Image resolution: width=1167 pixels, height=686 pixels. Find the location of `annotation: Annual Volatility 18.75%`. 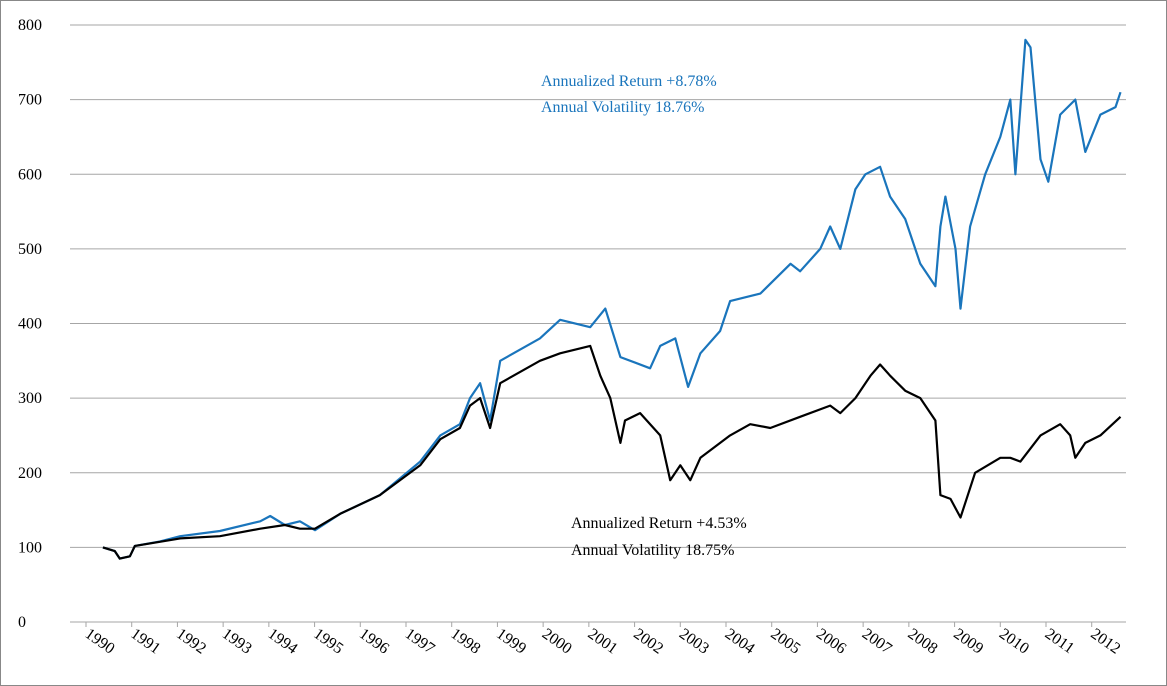

annotation: Annual Volatility 18.75% is located at coordinates (652, 550).